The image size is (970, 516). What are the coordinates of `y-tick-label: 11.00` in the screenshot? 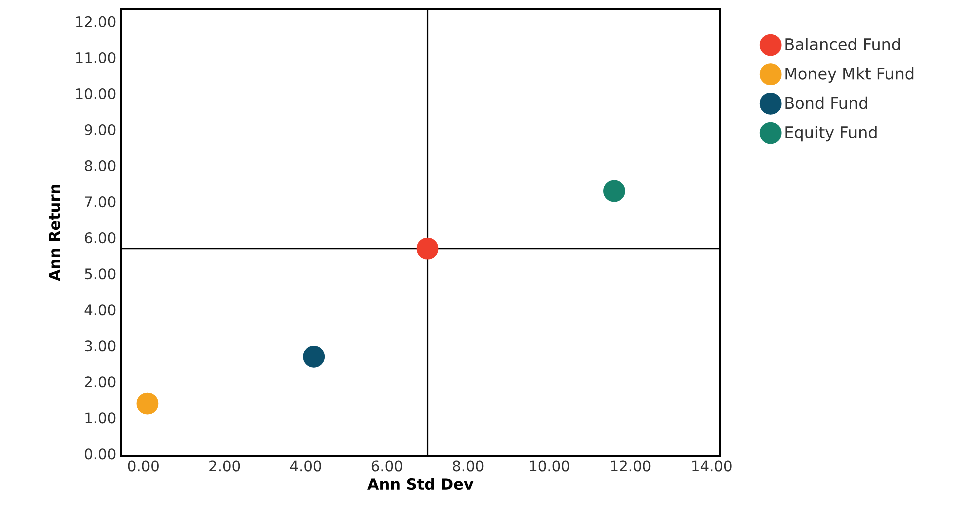 It's located at (96, 58).